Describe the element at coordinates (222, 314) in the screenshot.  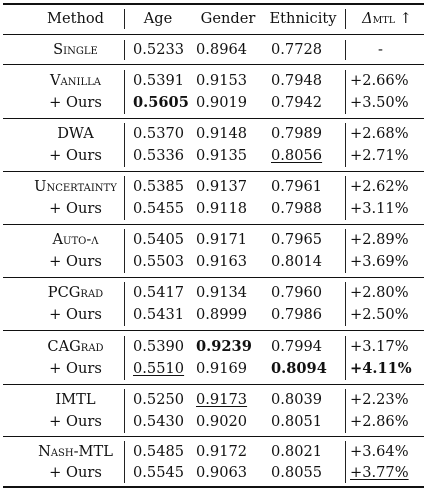
I see `cell-gender: 0.8999` at that location.